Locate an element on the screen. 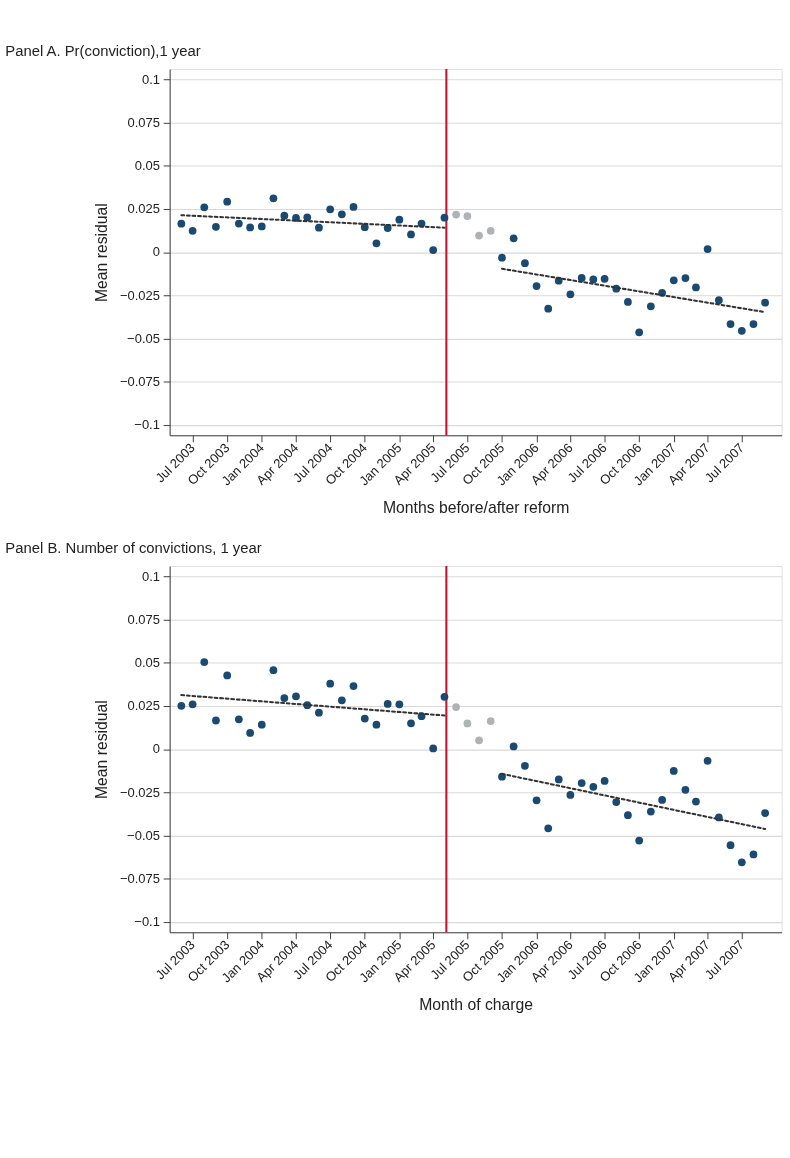 The image size is (790, 1158). x-axis-title: Months before/after reform is located at coordinates (476, 508).